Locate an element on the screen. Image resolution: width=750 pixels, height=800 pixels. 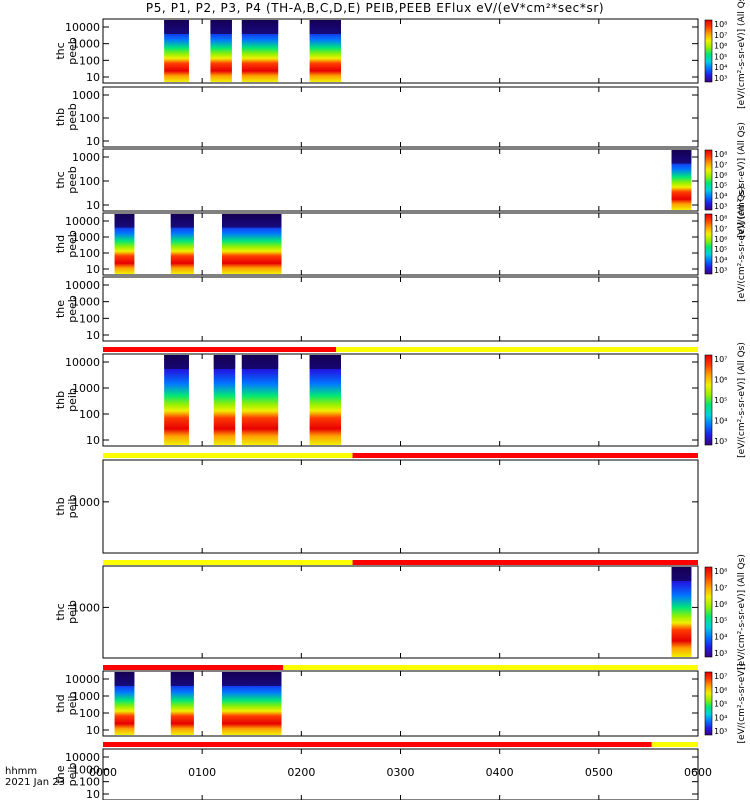
colorbar-label: [eV/(cm²-s-sr-eV)] is located at coordinates (742, 703).